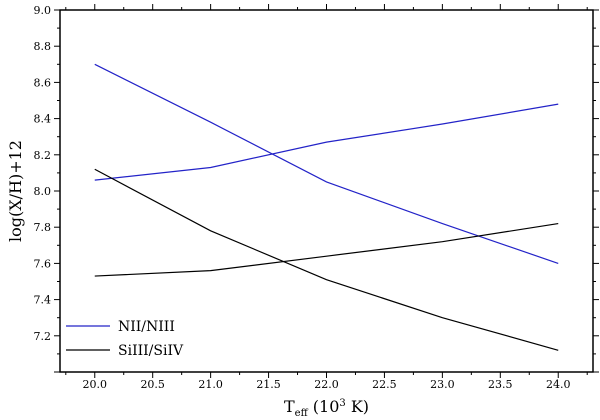 The image size is (600, 420). I want to click on x-tick-label: 22.5, so click(384, 384).